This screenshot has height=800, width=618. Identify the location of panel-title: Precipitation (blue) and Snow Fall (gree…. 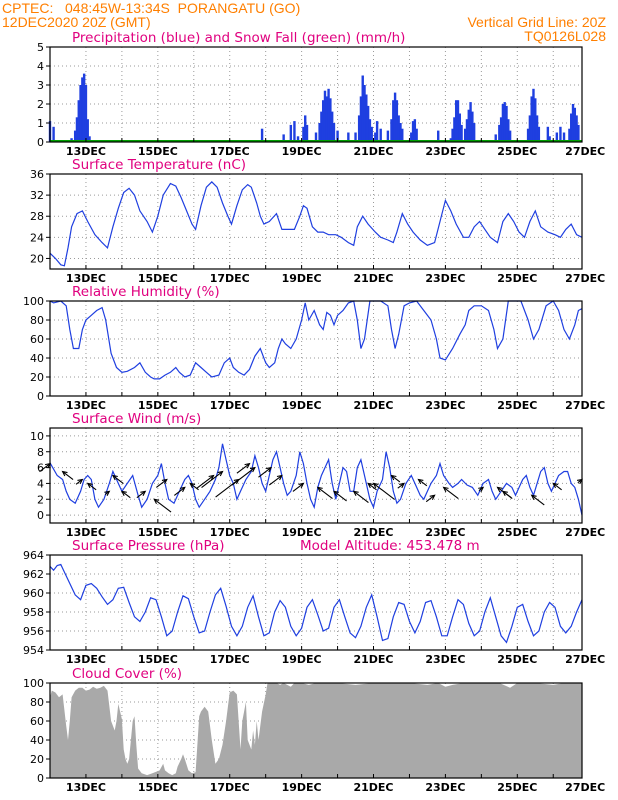
(238, 38).